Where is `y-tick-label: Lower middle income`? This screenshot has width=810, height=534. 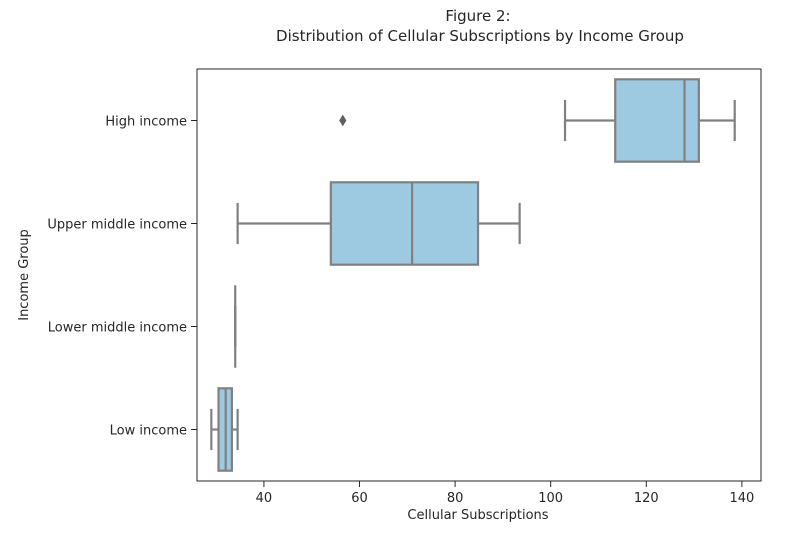 y-tick-label: Lower middle income is located at coordinates (117, 328).